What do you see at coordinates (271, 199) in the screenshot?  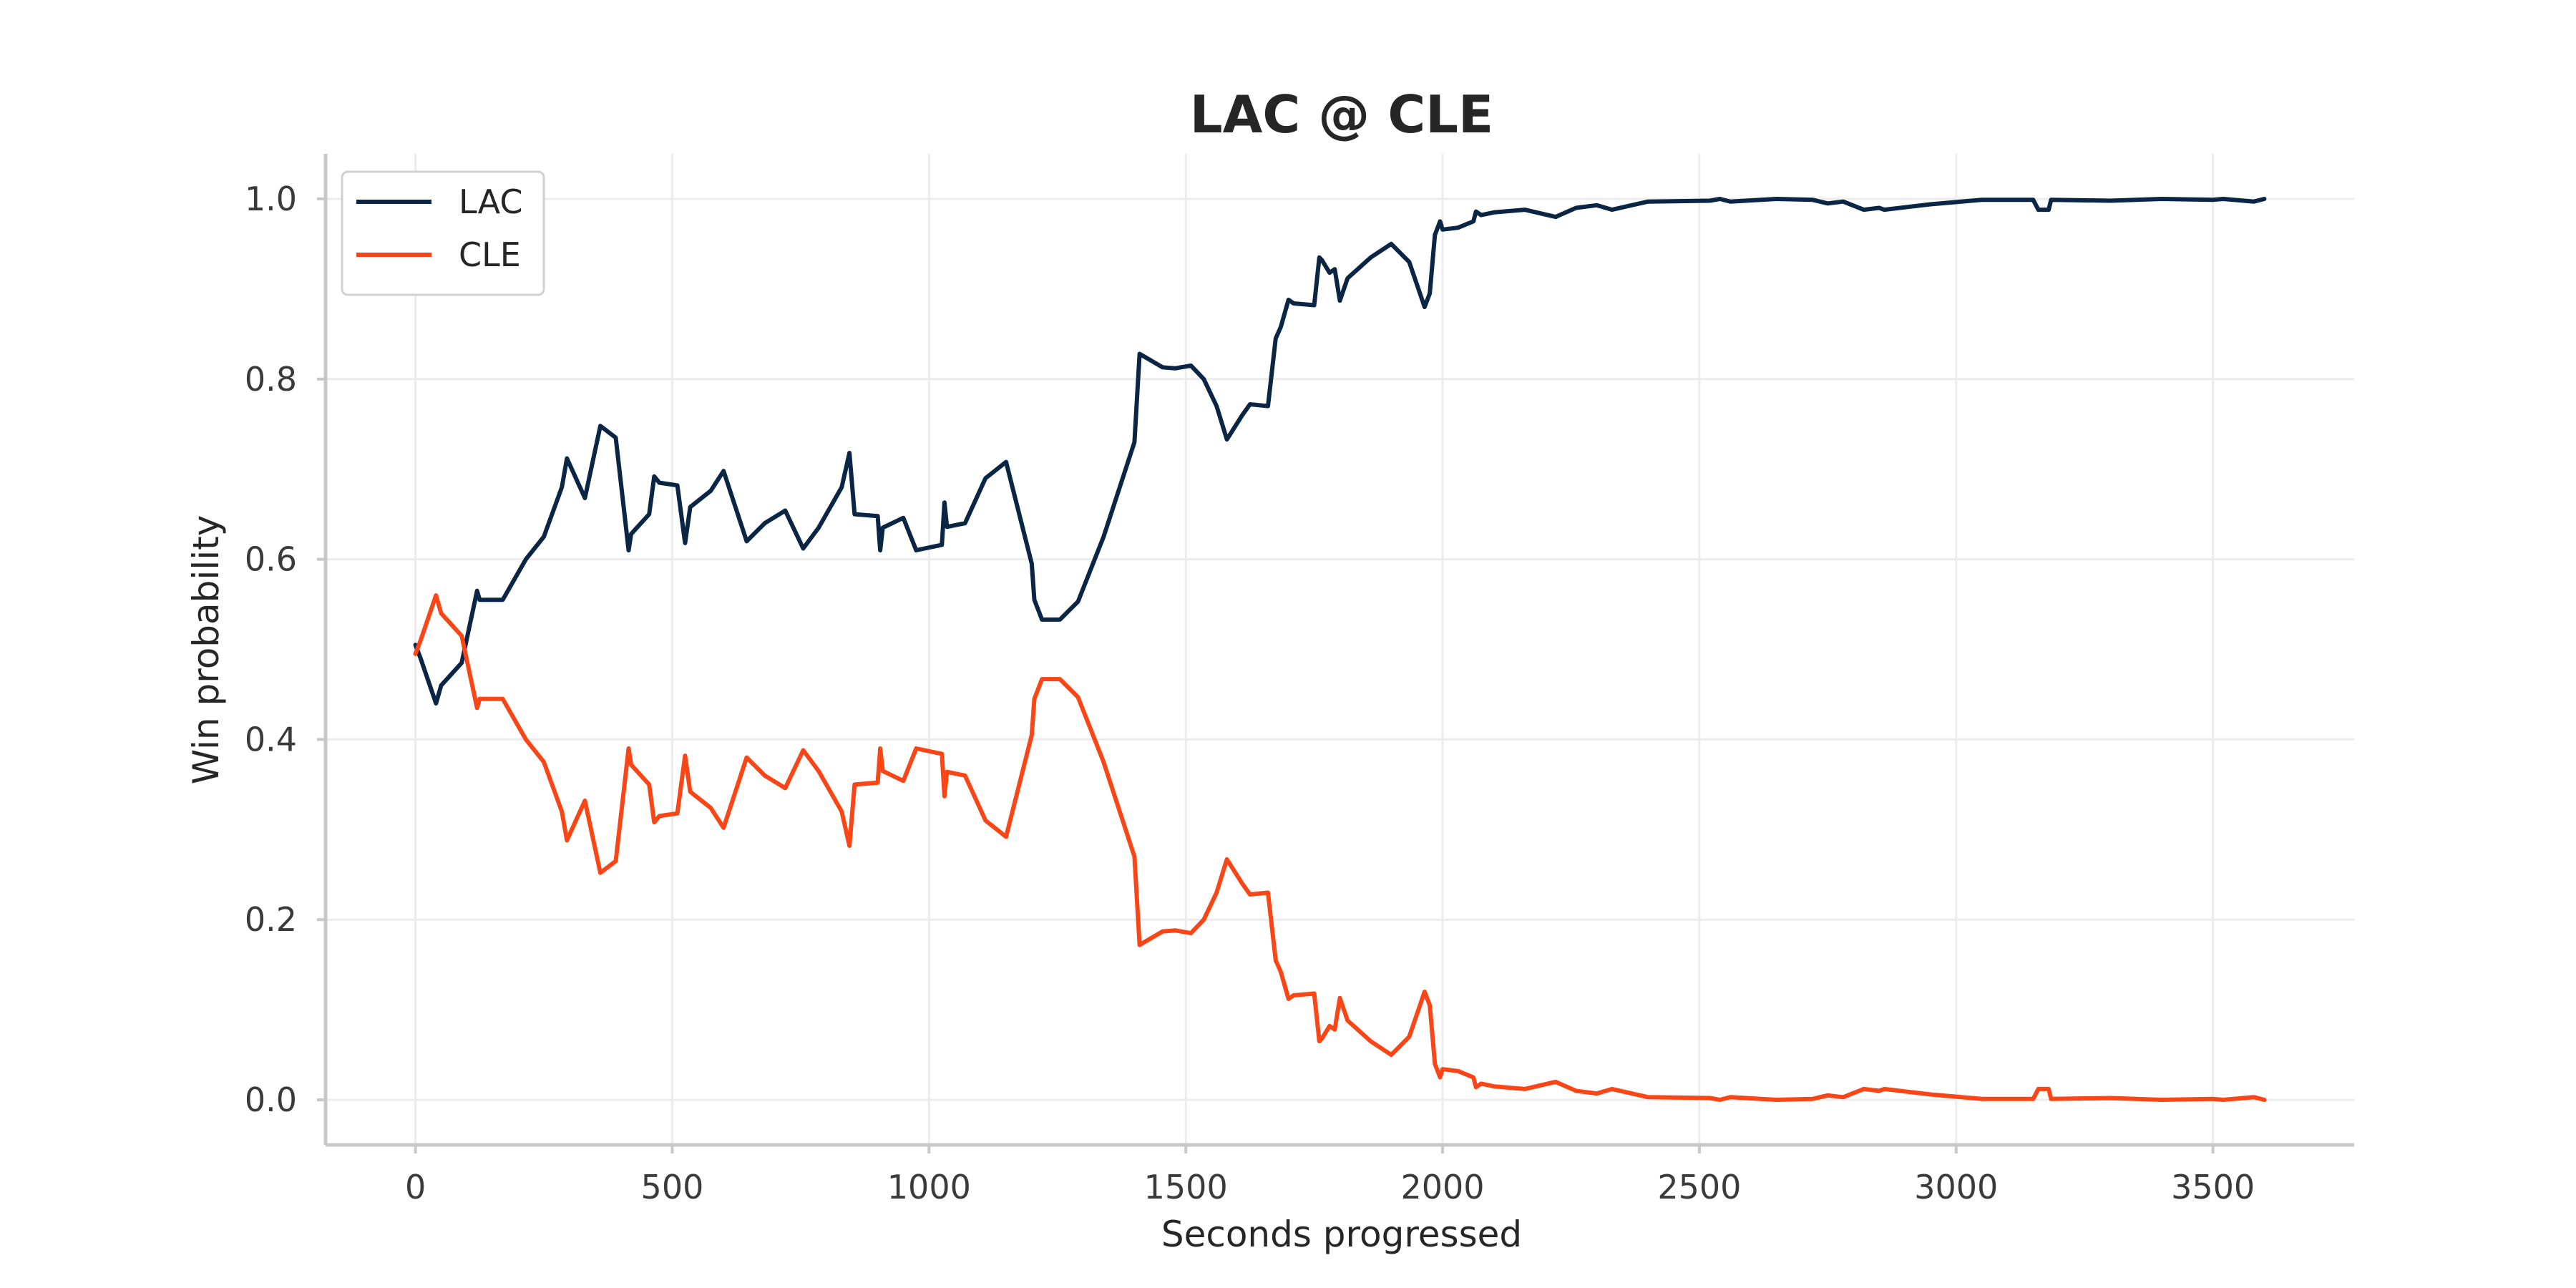 I see `y-tick-label: 1.0` at bounding box center [271, 199].